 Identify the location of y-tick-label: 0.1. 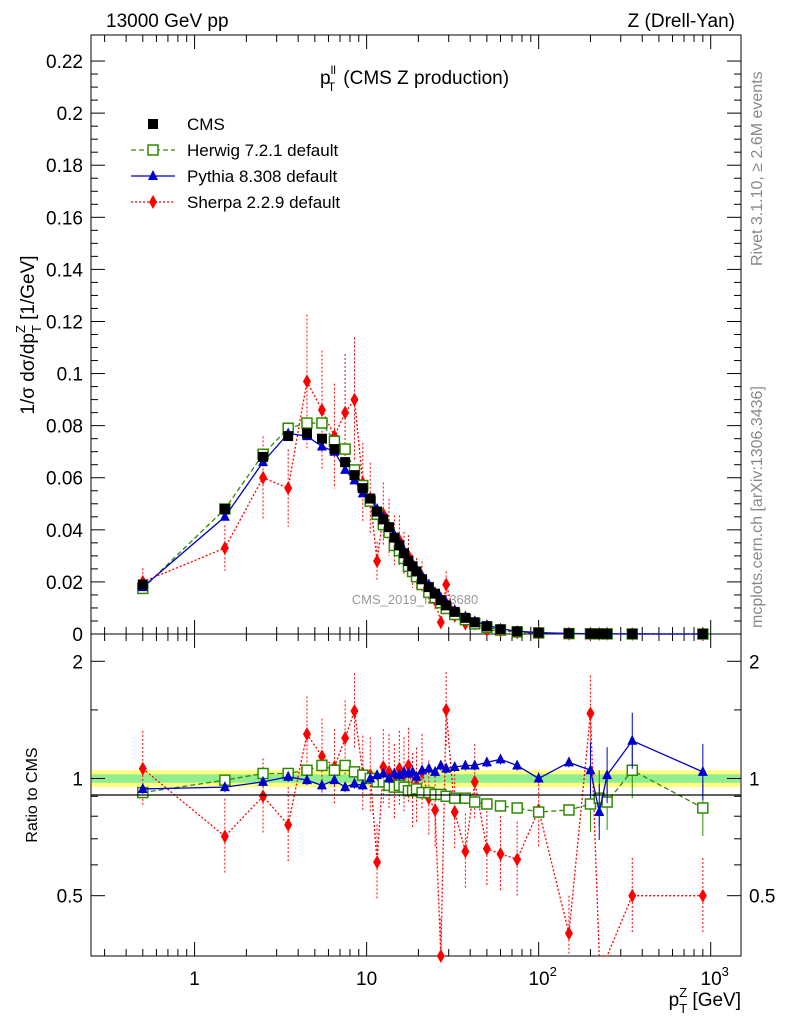
(70, 375).